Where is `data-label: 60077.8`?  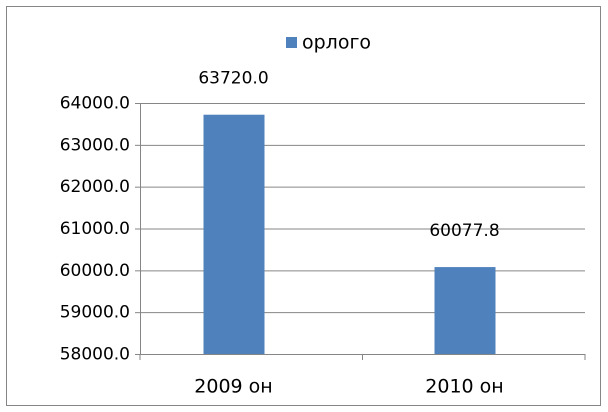 data-label: 60077.8 is located at coordinates (464, 231).